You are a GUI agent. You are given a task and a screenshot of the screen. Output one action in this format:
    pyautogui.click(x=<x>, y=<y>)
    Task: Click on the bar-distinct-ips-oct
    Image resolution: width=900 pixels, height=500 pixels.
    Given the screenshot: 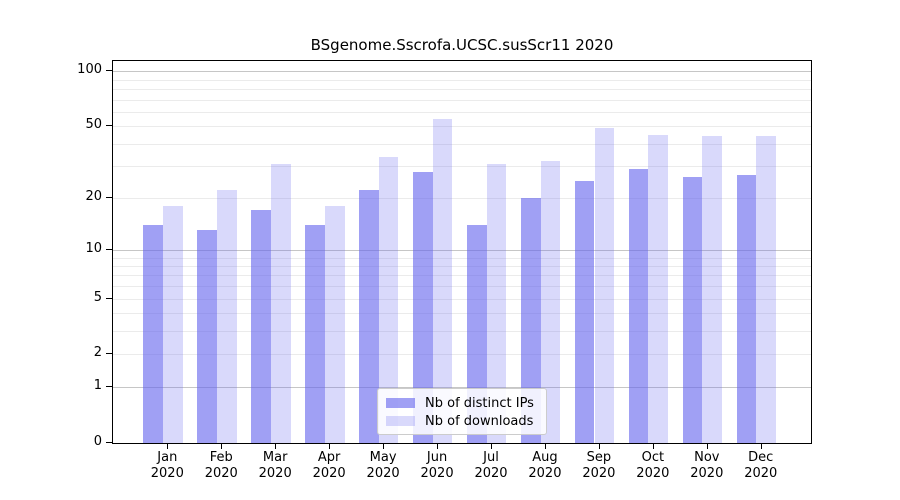 What is the action you would take?
    pyautogui.click(x=638, y=306)
    